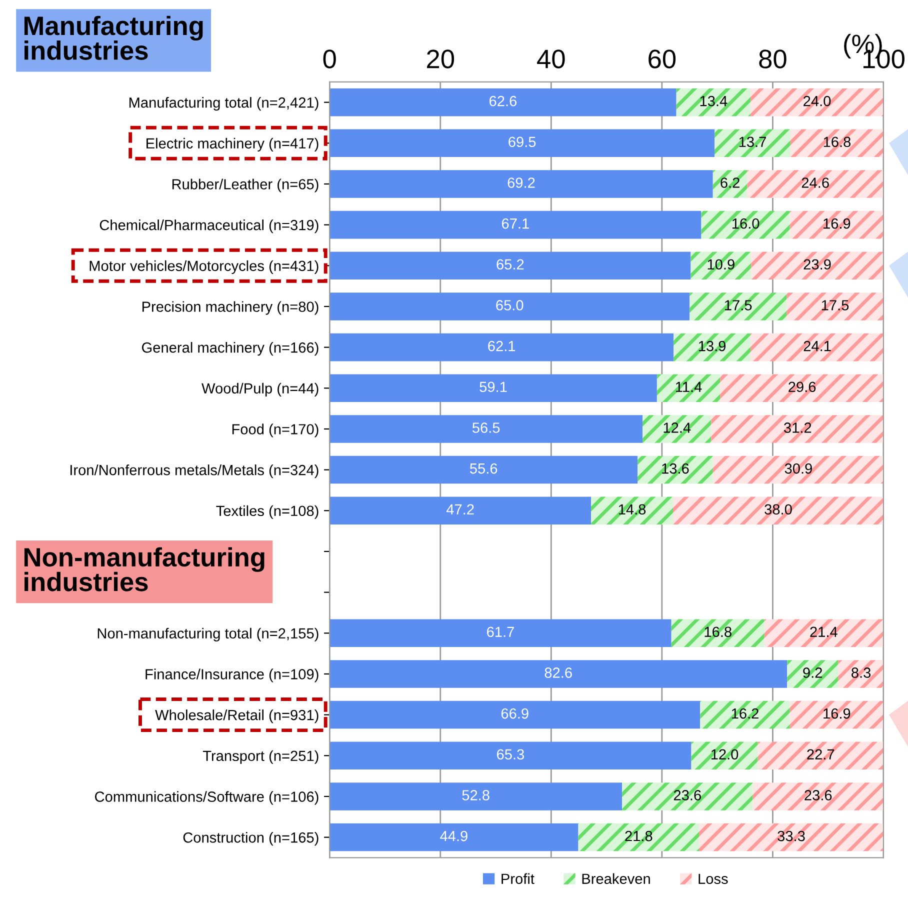 The width and height of the screenshot is (908, 900). What do you see at coordinates (510, 305) in the screenshot?
I see `data-label: 65.0` at bounding box center [510, 305].